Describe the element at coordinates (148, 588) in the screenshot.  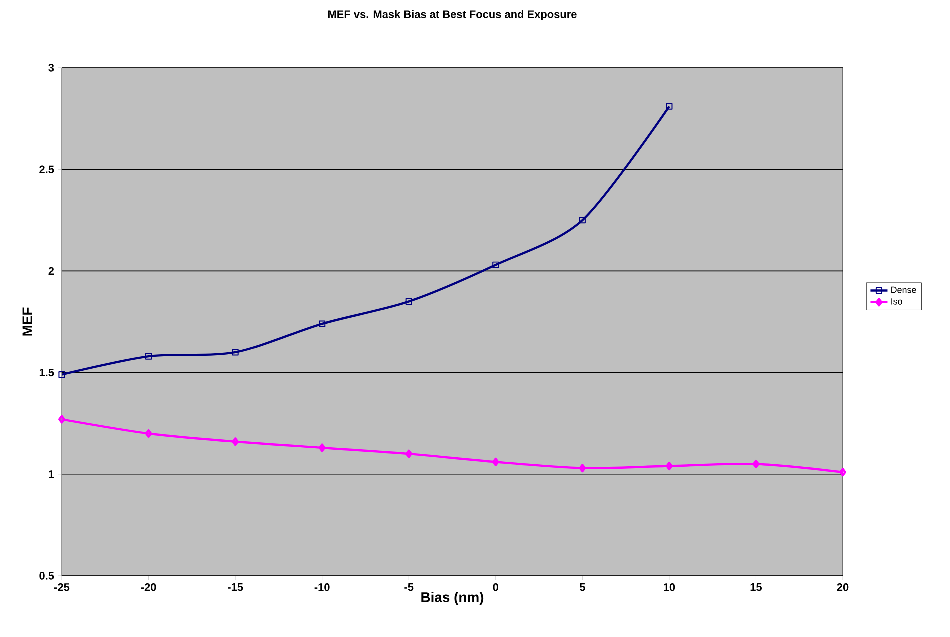
I see `x-tick-label: -20` at that location.